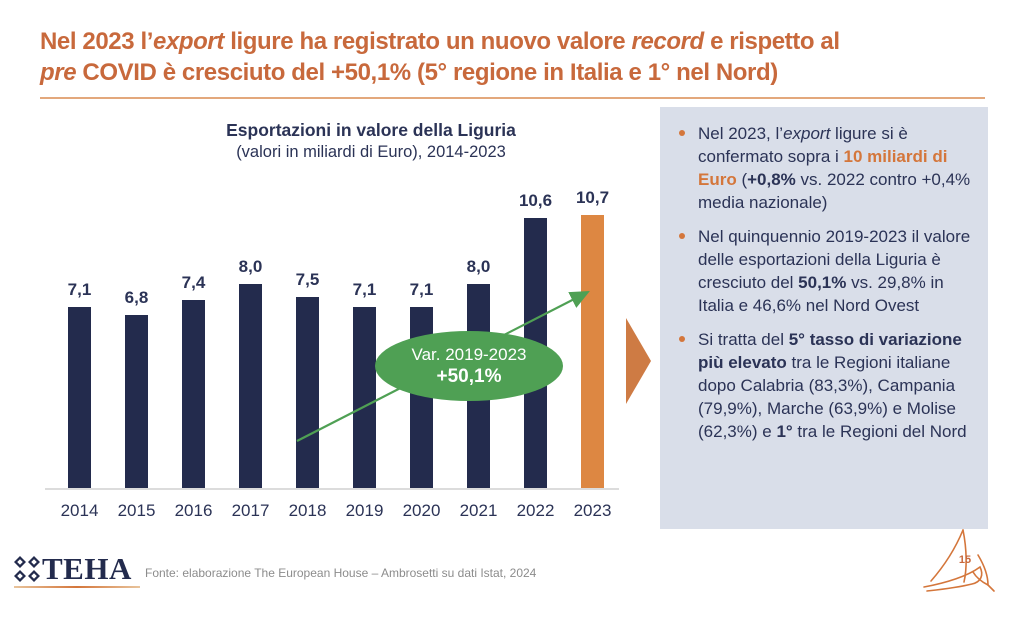  What do you see at coordinates (336, 511) in the screenshot?
I see `x-axis-labels: 2014 2015 2016 2017 2018 2019 2020 2021 2022 2023` at bounding box center [336, 511].